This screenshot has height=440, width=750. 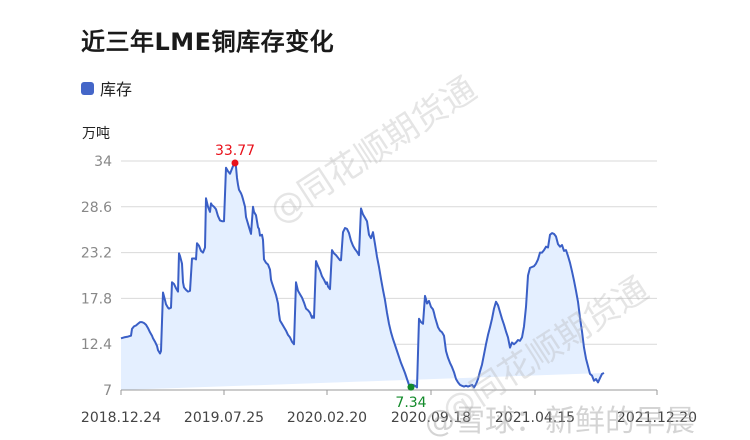 What do you see at coordinates (657, 418) in the screenshot?
I see `x-tick-label: 2021.12.20` at bounding box center [657, 418].